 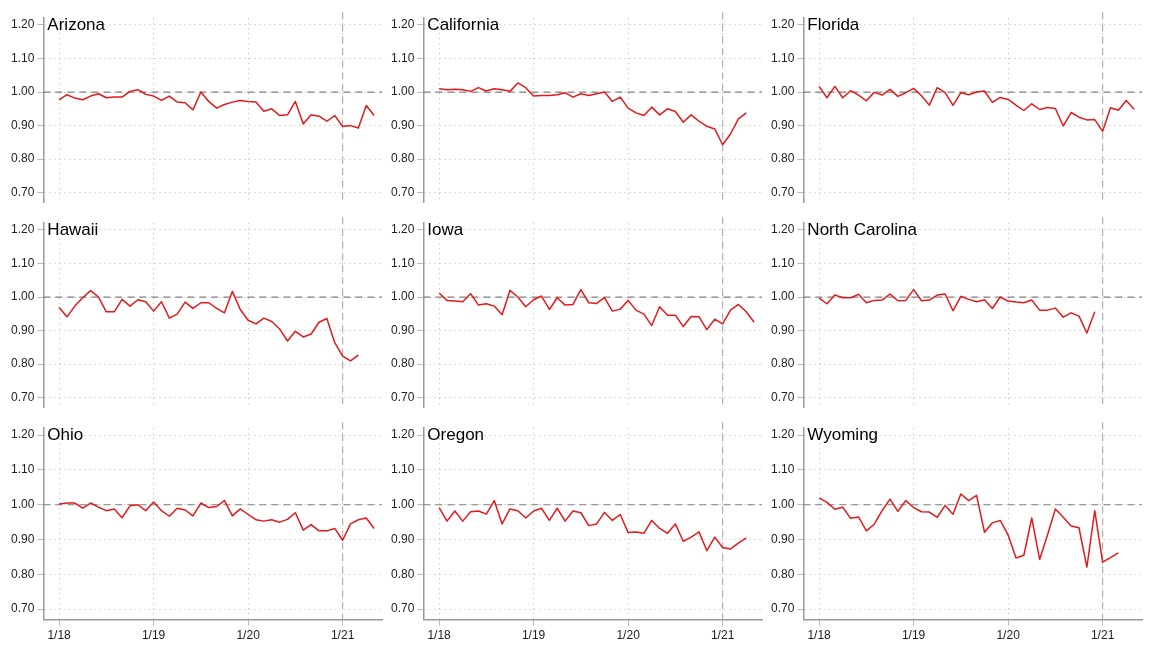 I want to click on chart-title: Florida, so click(x=833, y=24).